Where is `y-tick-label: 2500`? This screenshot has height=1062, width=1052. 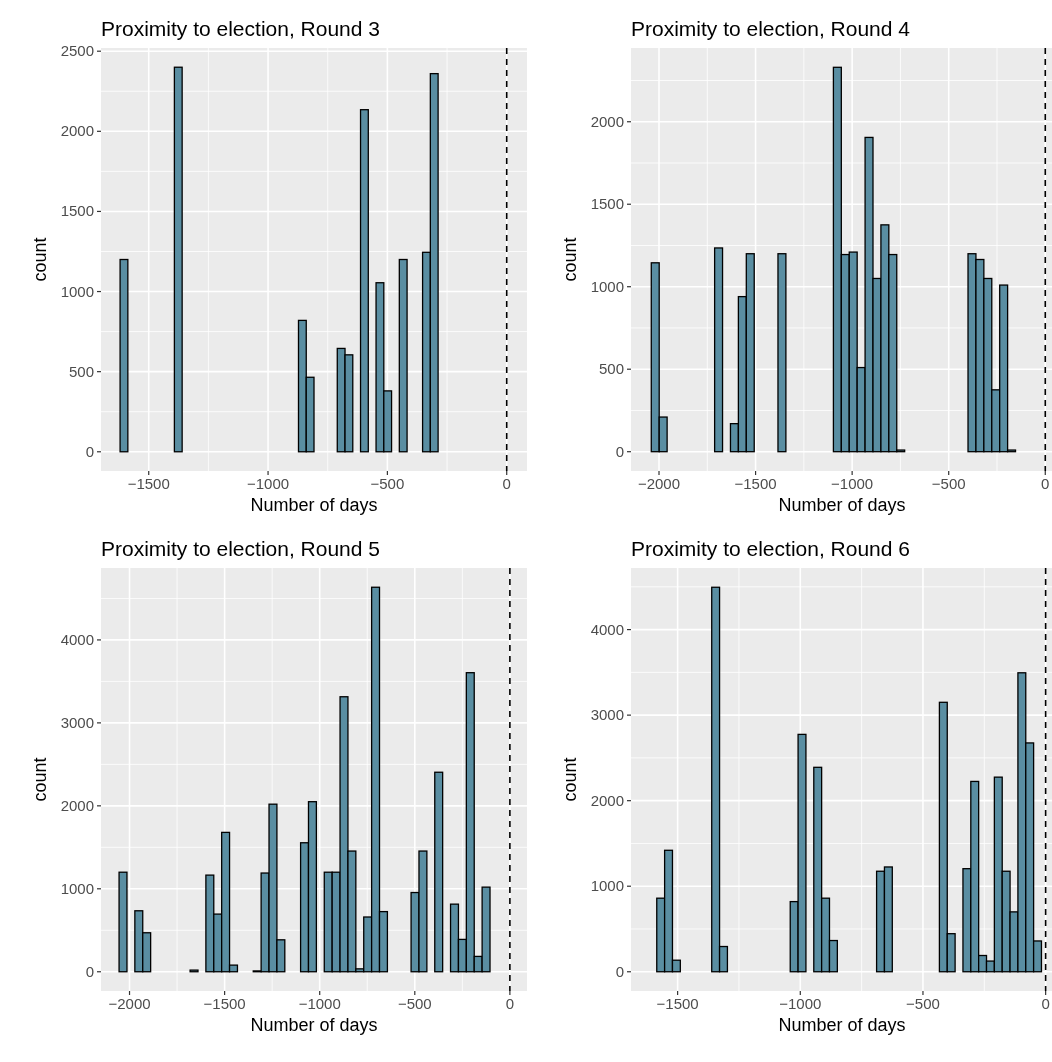 y-tick-label: 2500 is located at coordinates (77, 51).